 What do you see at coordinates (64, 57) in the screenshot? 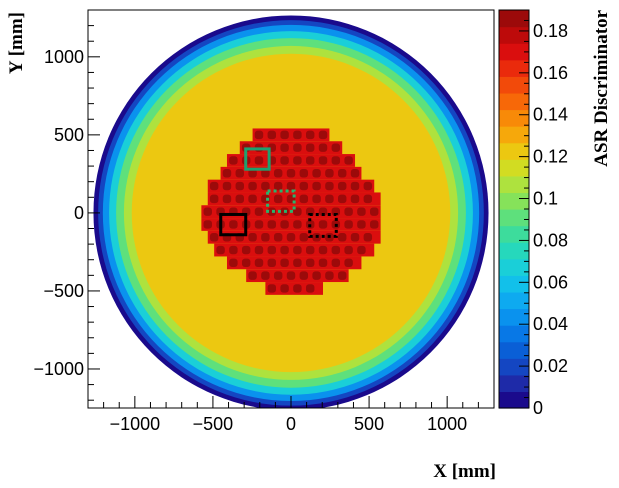
I see `y-tick-label: 1000` at bounding box center [64, 57].